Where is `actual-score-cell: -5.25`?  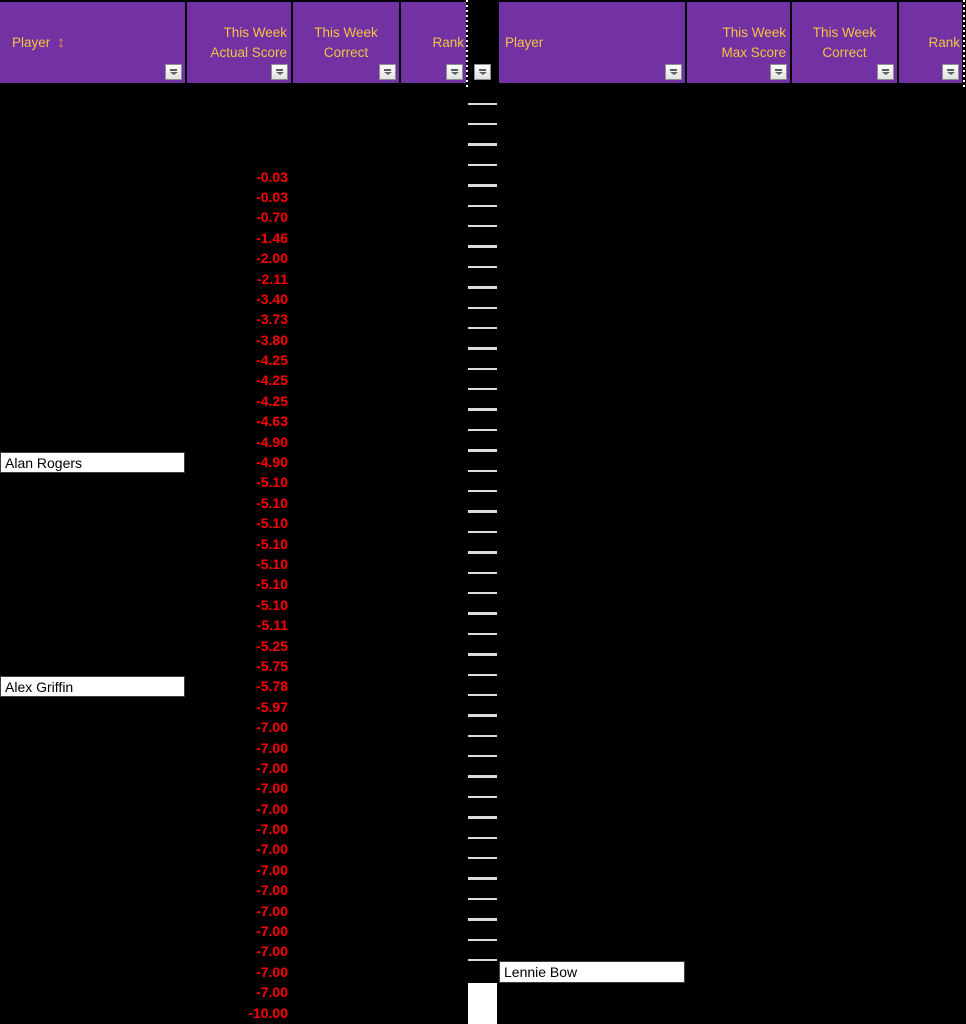 actual-score-cell: -5.25 is located at coordinates (272, 645).